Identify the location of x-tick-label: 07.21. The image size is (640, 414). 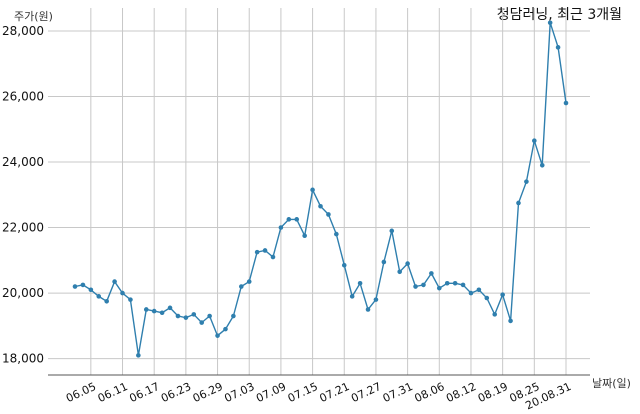
(334, 392).